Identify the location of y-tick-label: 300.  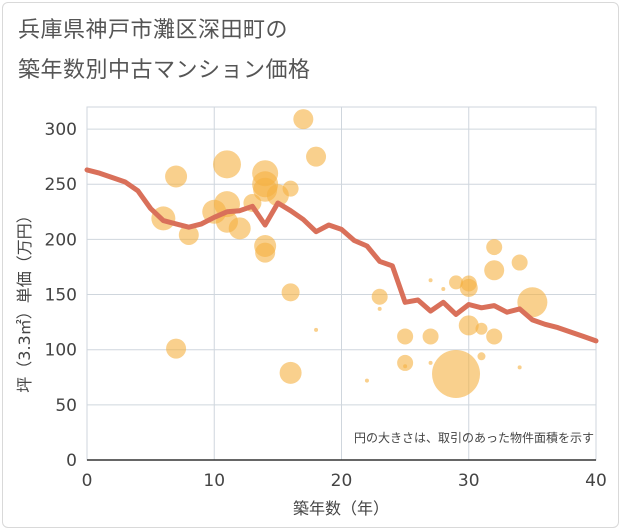
(61, 130).